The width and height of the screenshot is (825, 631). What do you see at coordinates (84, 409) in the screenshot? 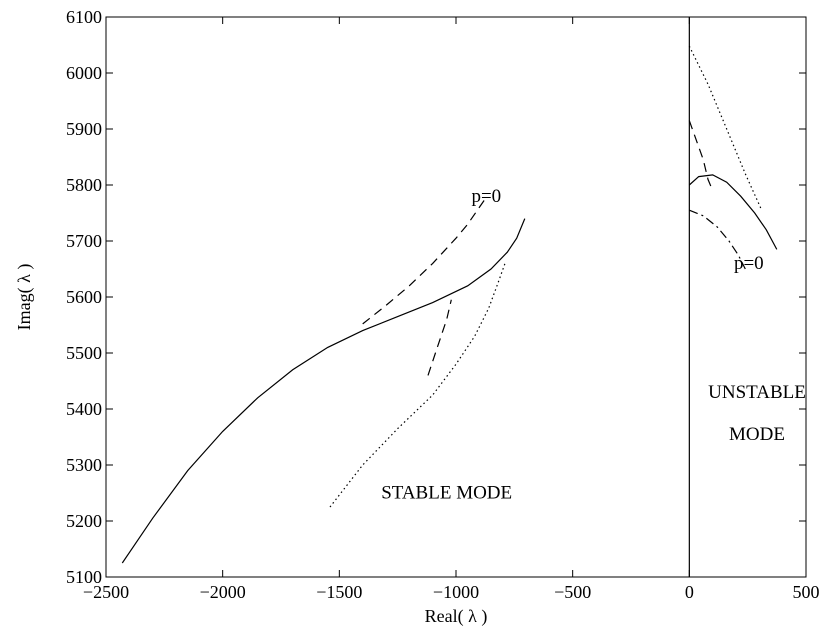
I see `y-tick-label: 5400` at bounding box center [84, 409].